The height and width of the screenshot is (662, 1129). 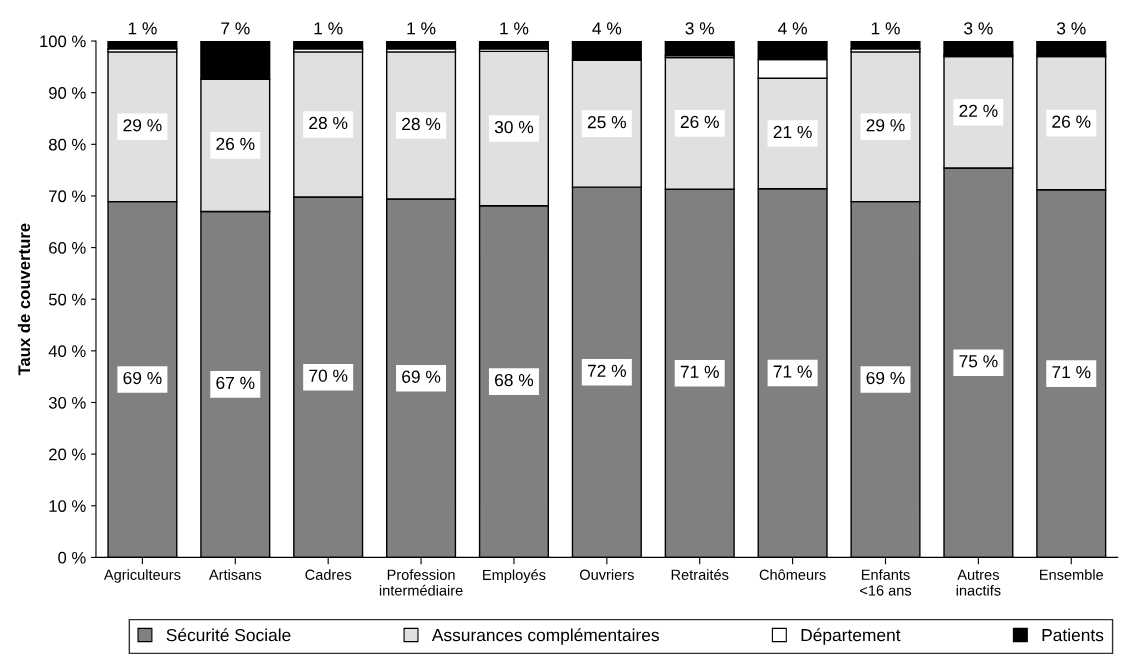 What do you see at coordinates (67, 247) in the screenshot?
I see `y-tick-label: 60 %` at bounding box center [67, 247].